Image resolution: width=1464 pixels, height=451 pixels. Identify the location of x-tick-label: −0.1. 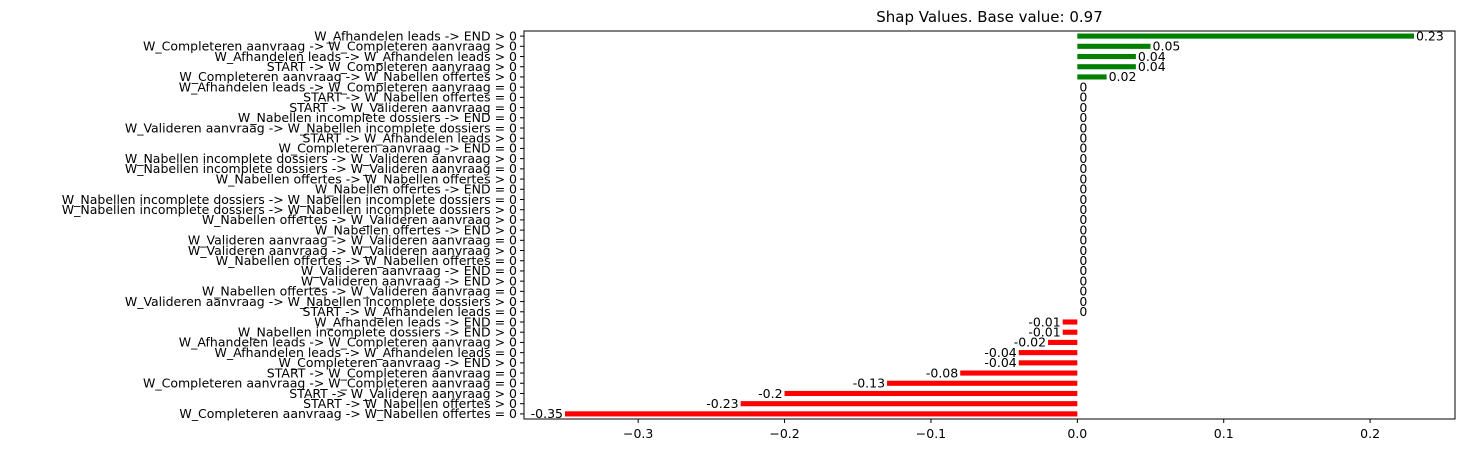
(931, 433).